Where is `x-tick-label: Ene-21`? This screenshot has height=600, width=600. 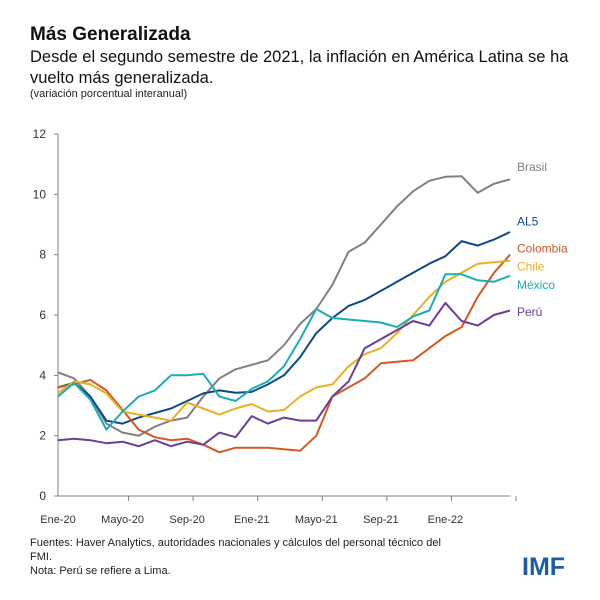
x-tick-label: Ene-21 is located at coordinates (251, 520).